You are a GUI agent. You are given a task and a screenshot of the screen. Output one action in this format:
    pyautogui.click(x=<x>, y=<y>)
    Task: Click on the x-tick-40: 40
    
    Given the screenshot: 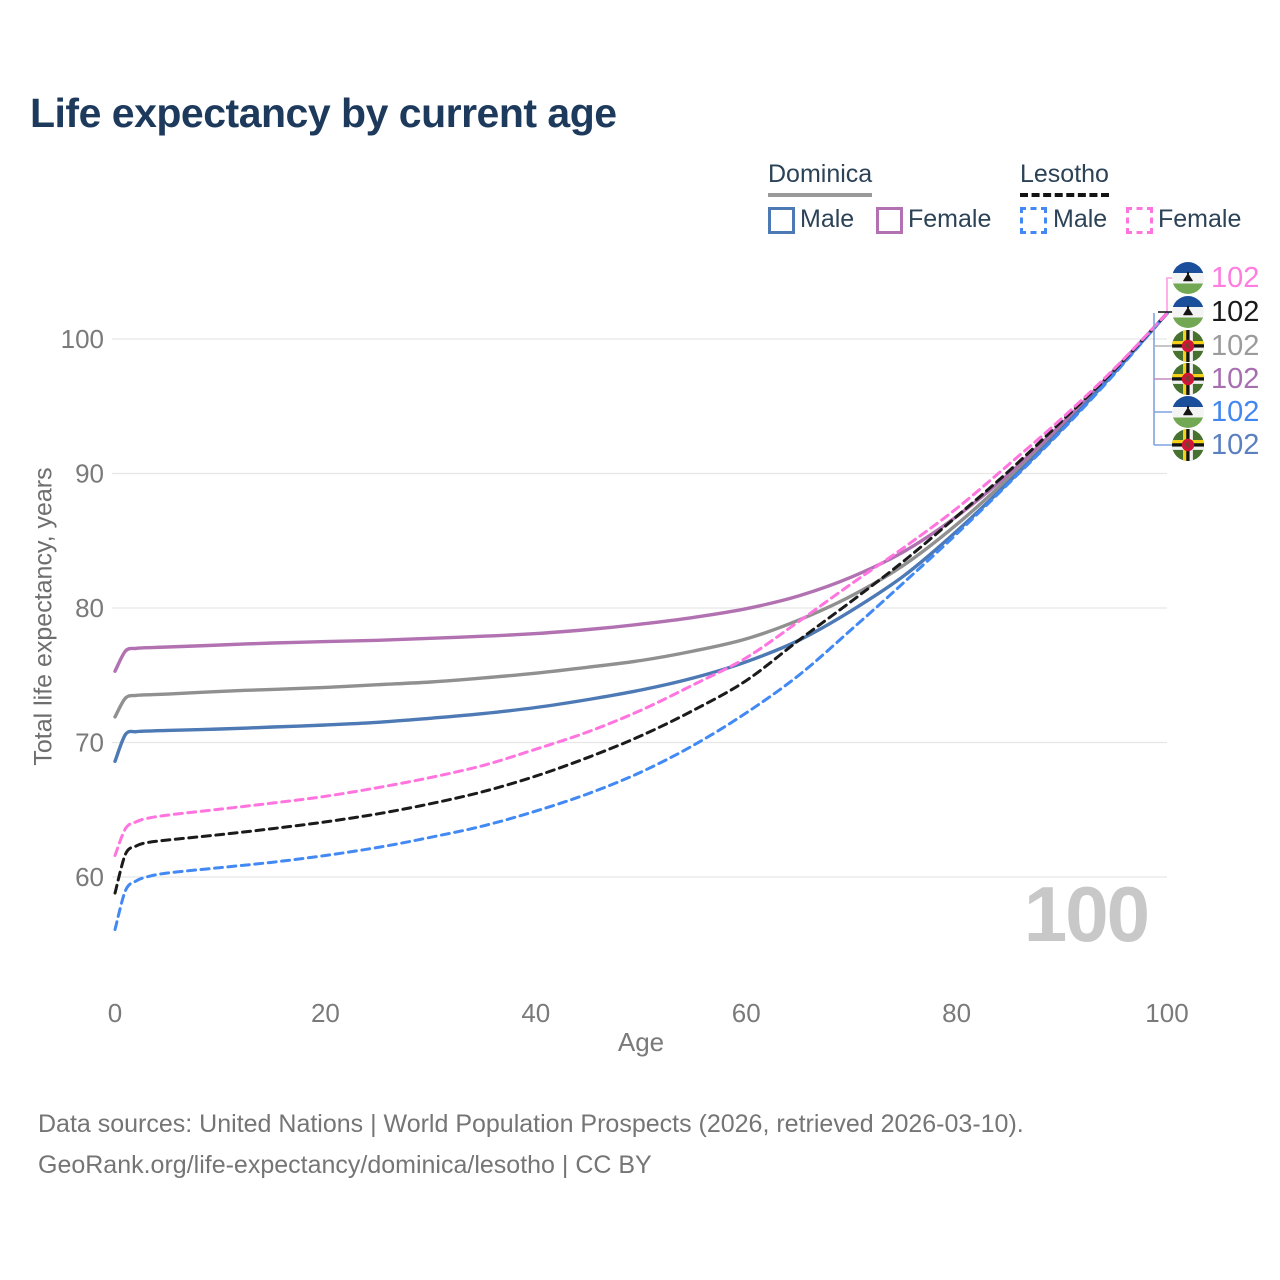 What is the action you would take?
    pyautogui.click(x=535, y=1013)
    